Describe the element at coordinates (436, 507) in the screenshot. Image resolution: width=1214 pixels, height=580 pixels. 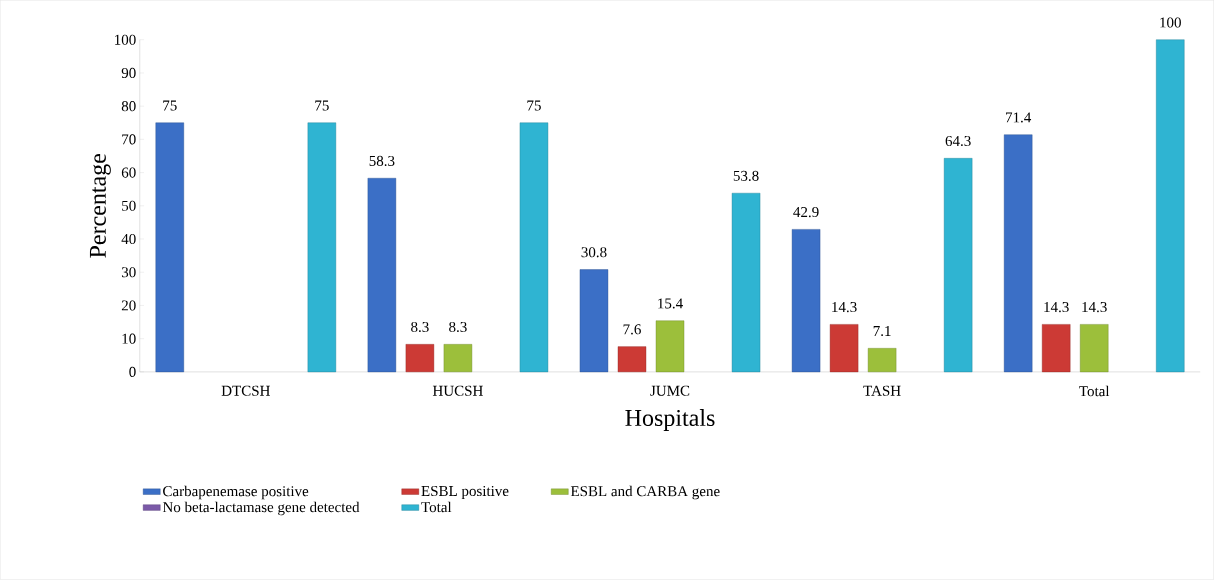
I see `legend-label: Total` at that location.